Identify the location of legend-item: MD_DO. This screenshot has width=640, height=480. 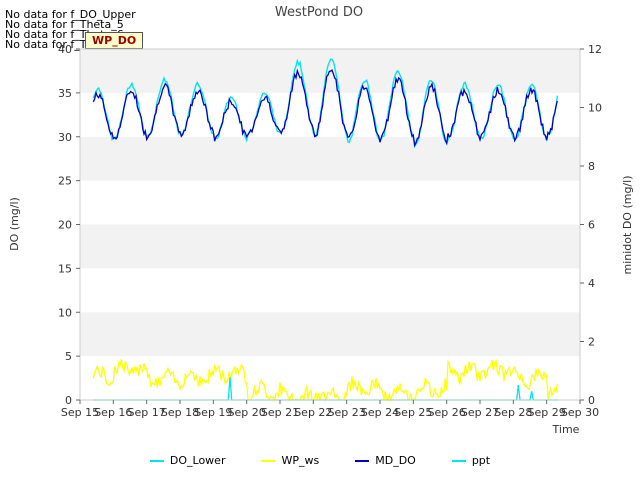
(385, 460).